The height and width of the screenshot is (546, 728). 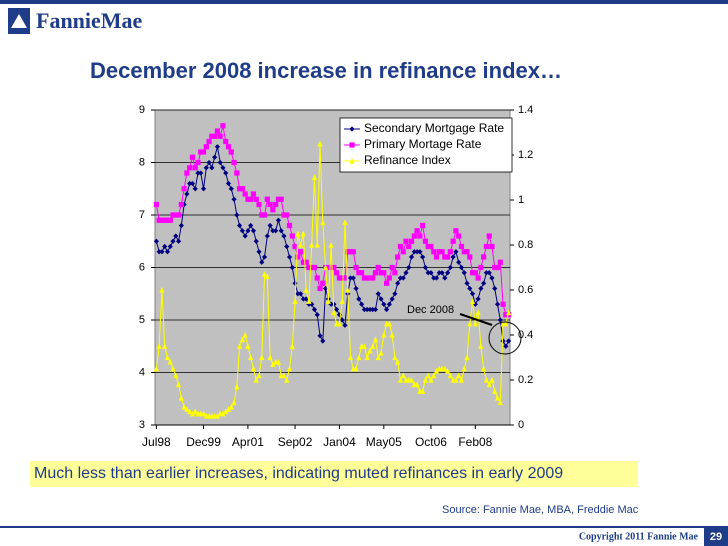 I want to click on y2-tick-label: 0.8, so click(x=525, y=245).